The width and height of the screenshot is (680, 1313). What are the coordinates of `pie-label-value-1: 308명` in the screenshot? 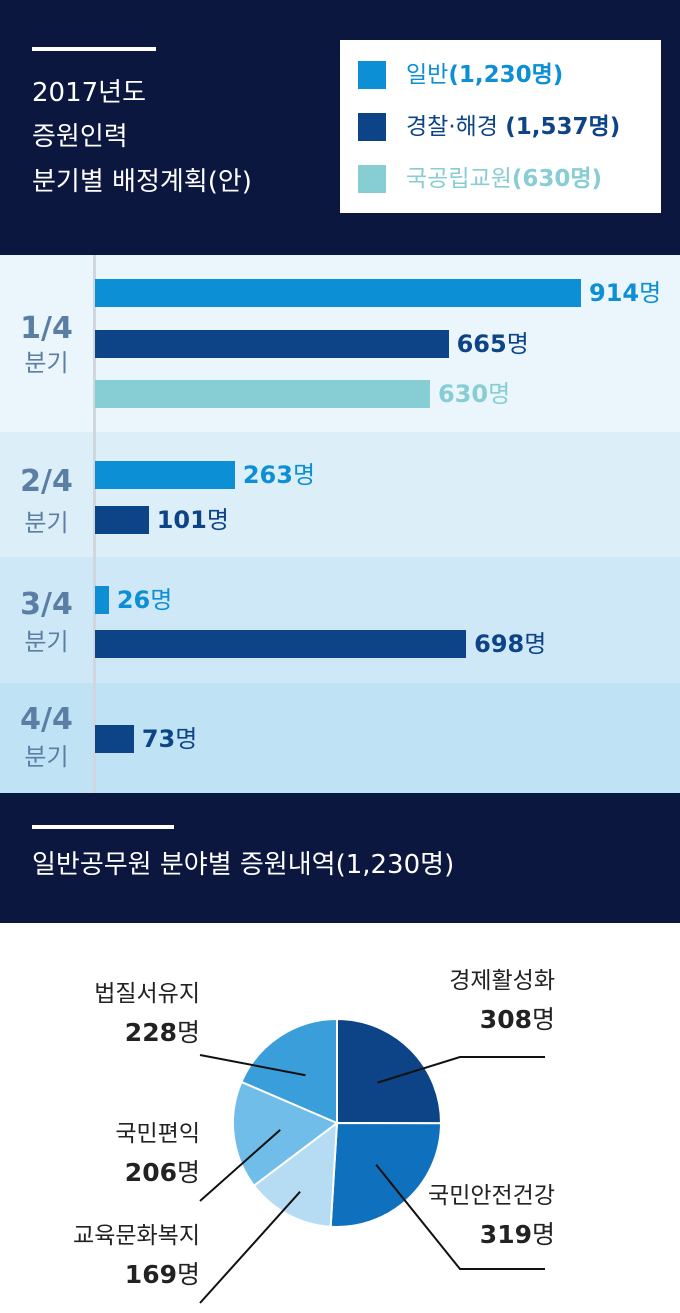 It's located at (517, 1019).